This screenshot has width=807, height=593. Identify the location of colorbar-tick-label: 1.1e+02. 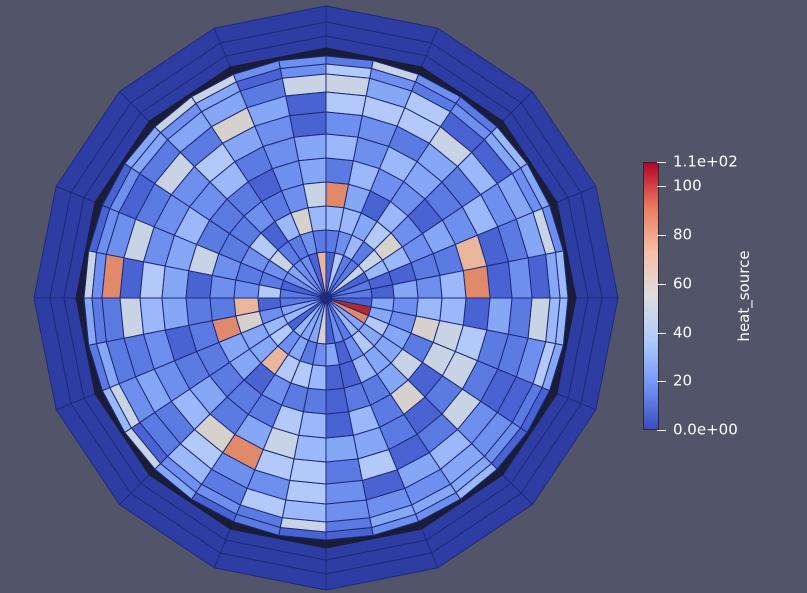
(705, 161).